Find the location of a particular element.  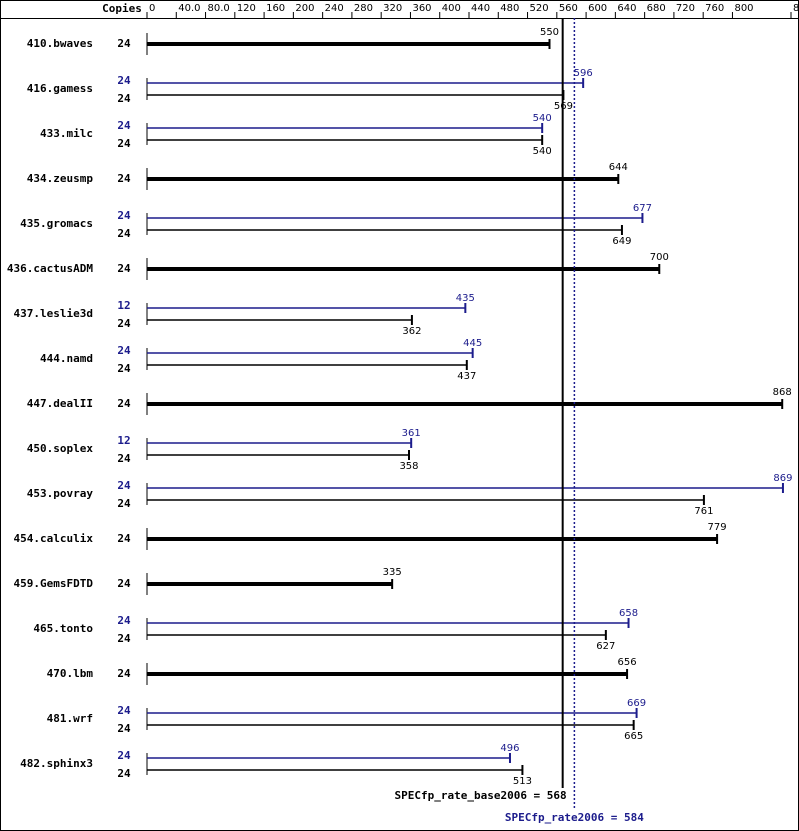

x-tick-label: 200 is located at coordinates (304, 8).